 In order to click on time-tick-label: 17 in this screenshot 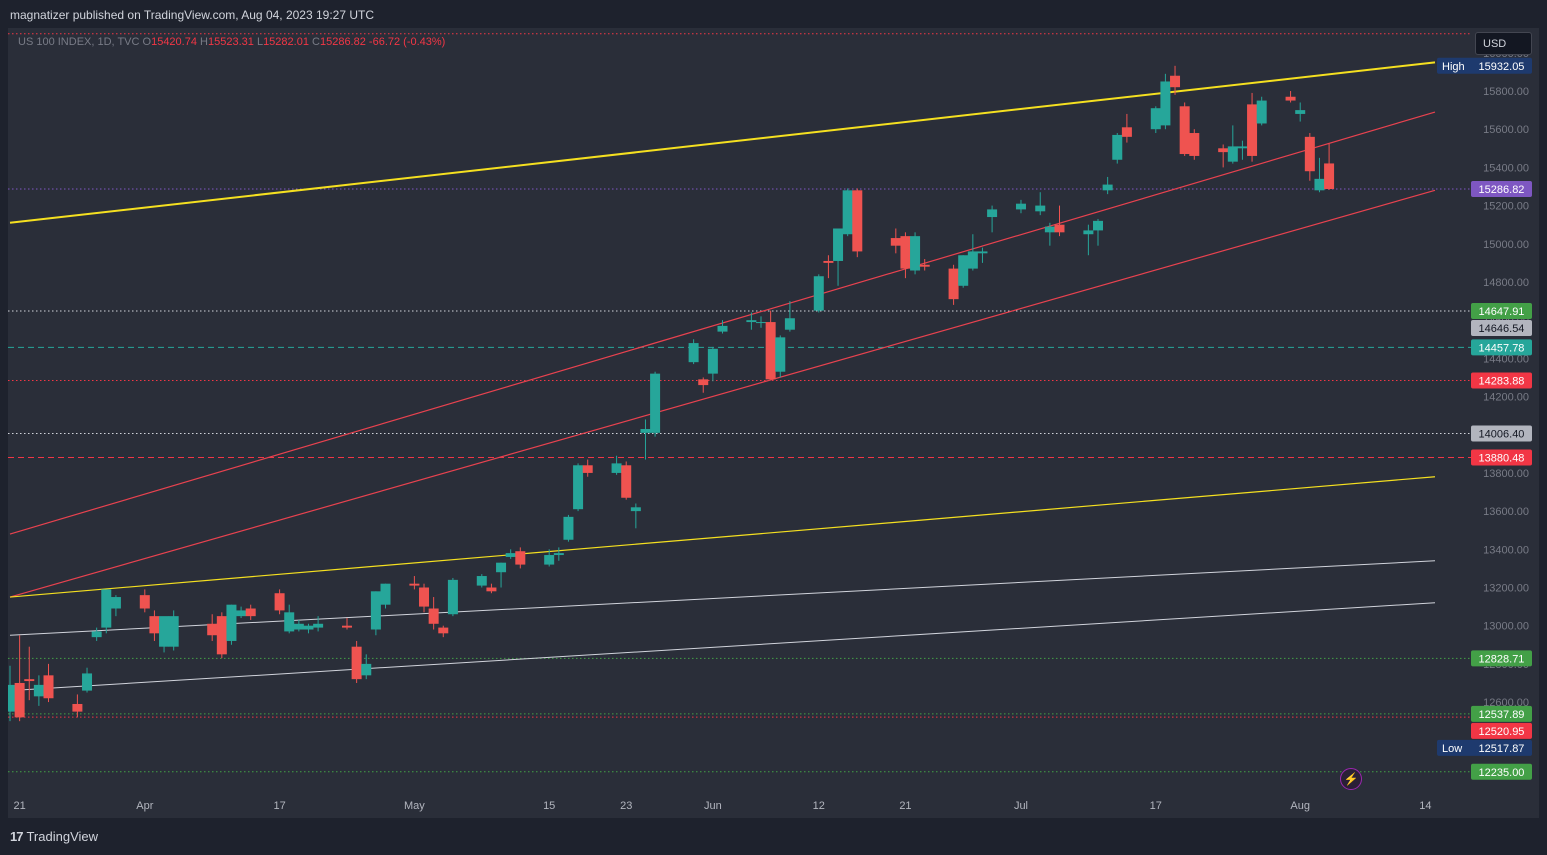, I will do `click(1156, 806)`.